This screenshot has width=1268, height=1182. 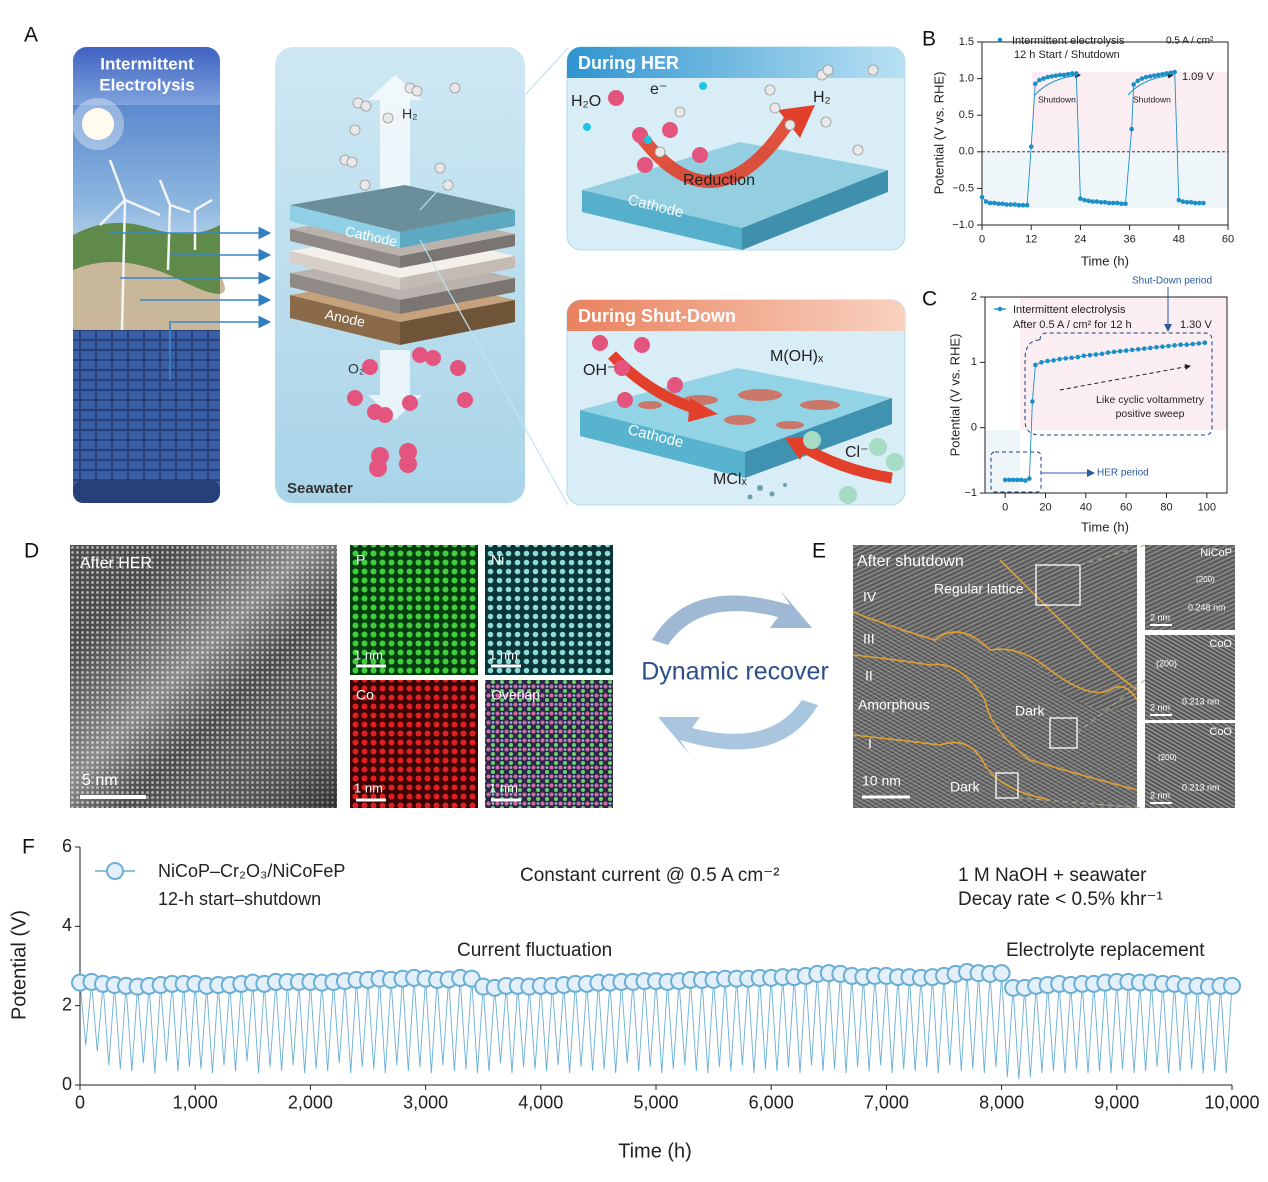 I want to click on x-tick-label: 3,000, so click(x=425, y=1103).